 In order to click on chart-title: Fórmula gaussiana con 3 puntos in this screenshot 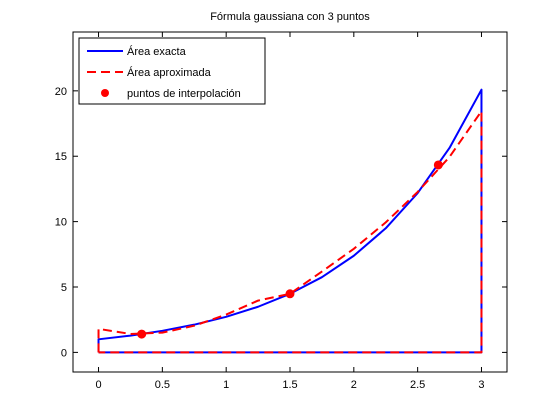, I will do `click(290, 17)`.